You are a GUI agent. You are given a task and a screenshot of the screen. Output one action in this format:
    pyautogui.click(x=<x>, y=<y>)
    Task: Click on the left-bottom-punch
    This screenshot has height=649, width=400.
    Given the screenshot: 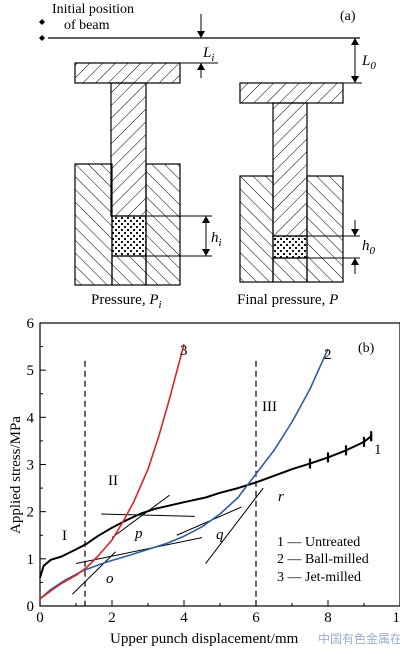 What is the action you would take?
    pyautogui.click(x=129, y=270)
    